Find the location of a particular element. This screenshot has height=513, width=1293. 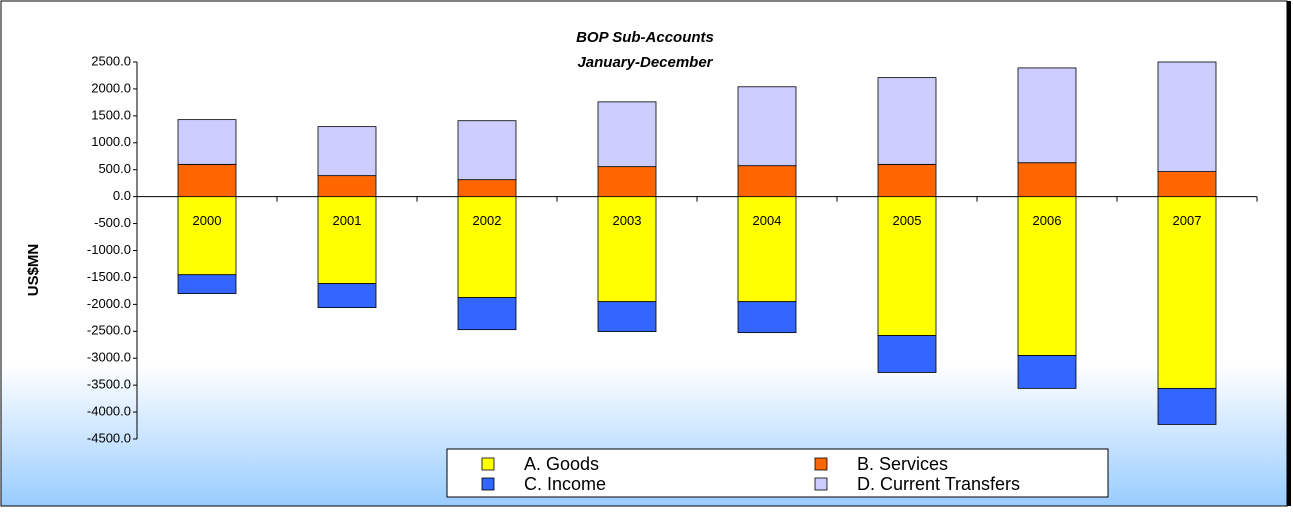

legend-label: A. Goods is located at coordinates (561, 464).